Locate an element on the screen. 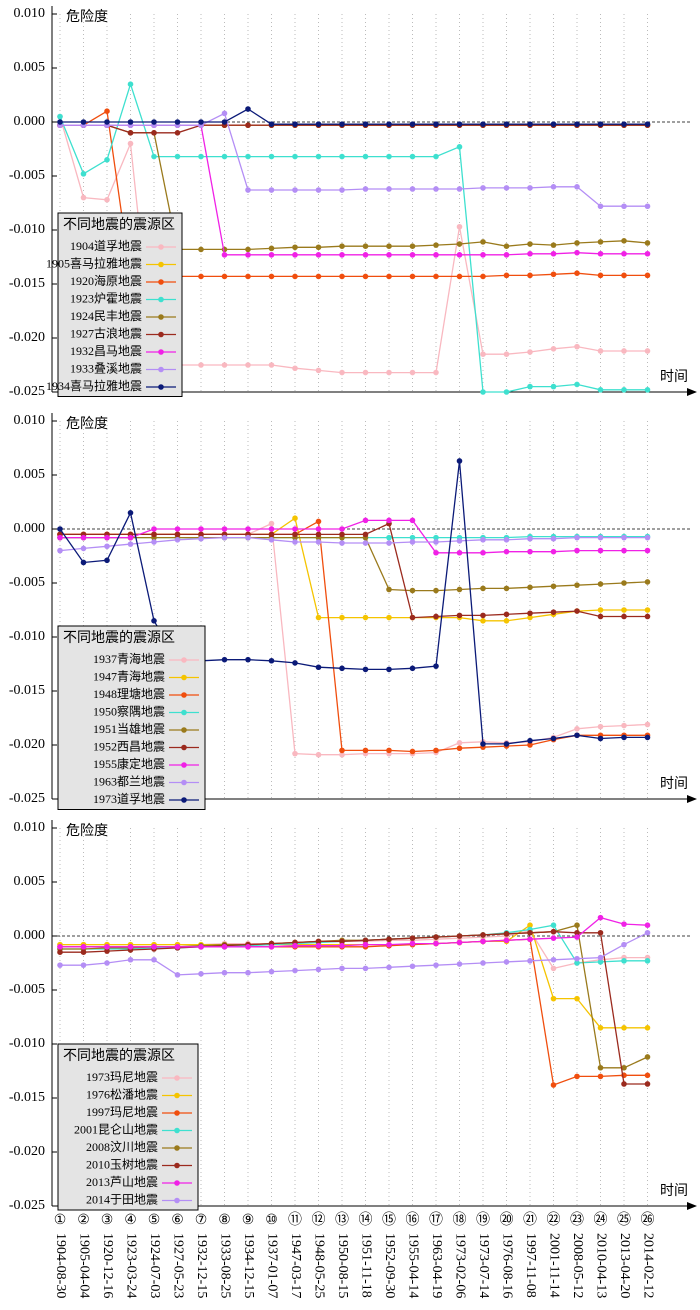 The image size is (700, 1310). category-marker: ⑯ is located at coordinates (413, 1220).